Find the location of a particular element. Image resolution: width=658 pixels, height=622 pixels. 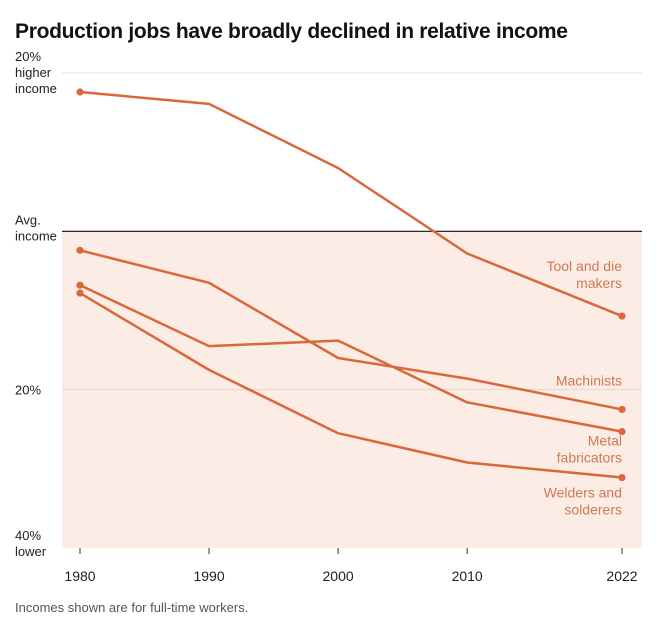

series-label-welders-and-solderers: Welders and is located at coordinates (583, 493).